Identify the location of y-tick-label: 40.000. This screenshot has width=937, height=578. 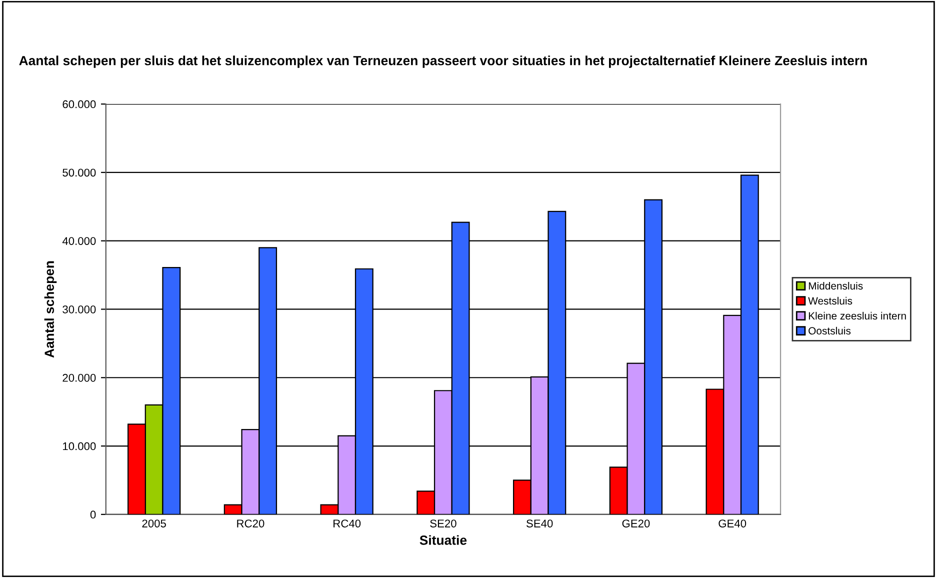
(79, 241).